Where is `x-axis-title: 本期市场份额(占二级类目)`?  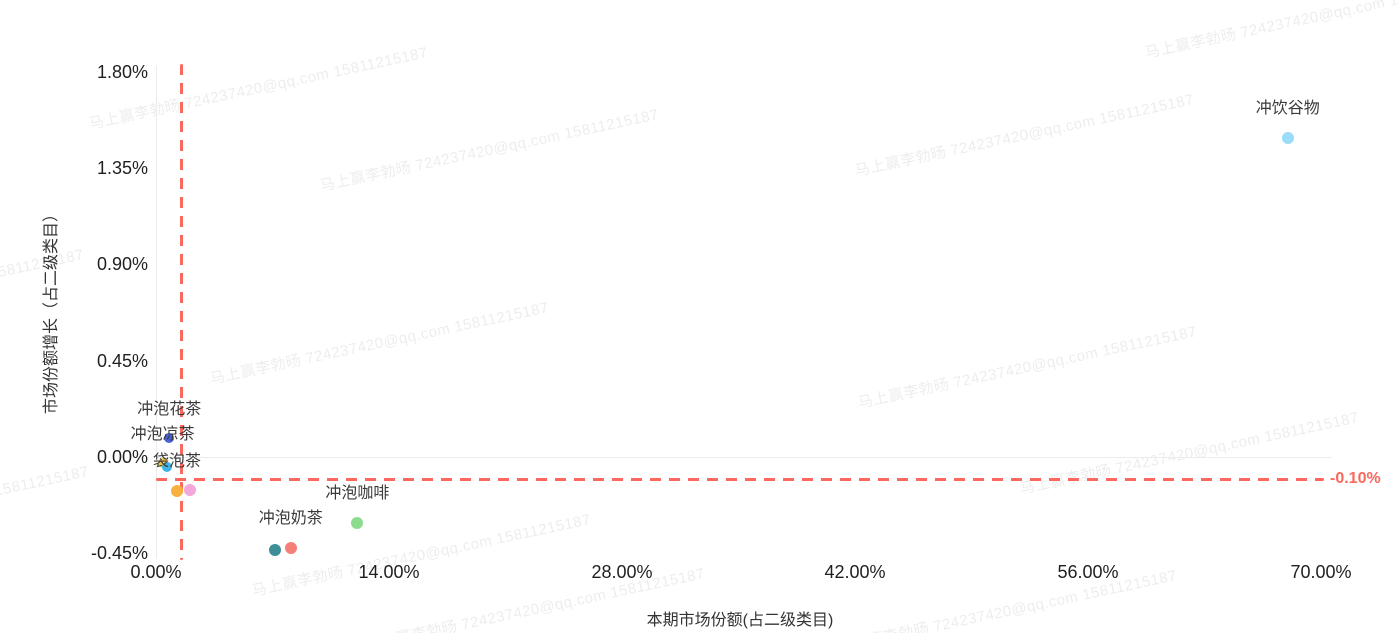 x-axis-title: 本期市场份额(占二级类目) is located at coordinates (740, 620).